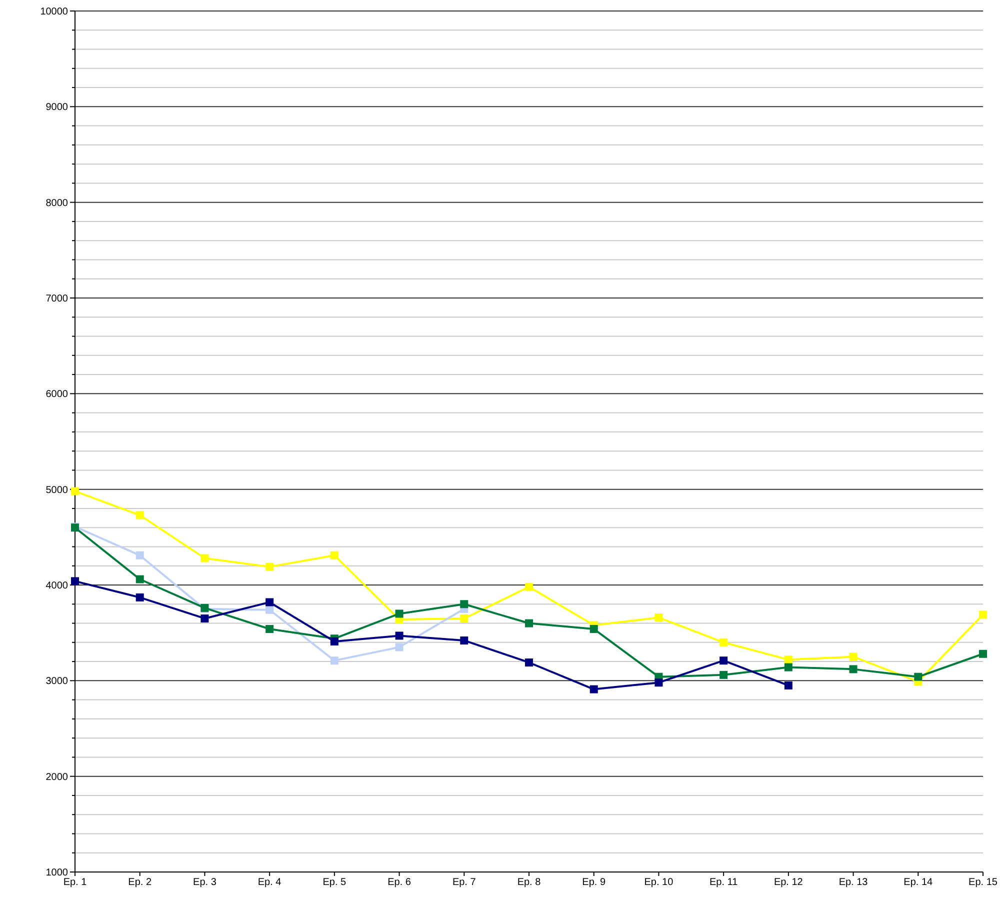 The height and width of the screenshot is (900, 1000). I want to click on y-tick-label: 10000, so click(54, 12).